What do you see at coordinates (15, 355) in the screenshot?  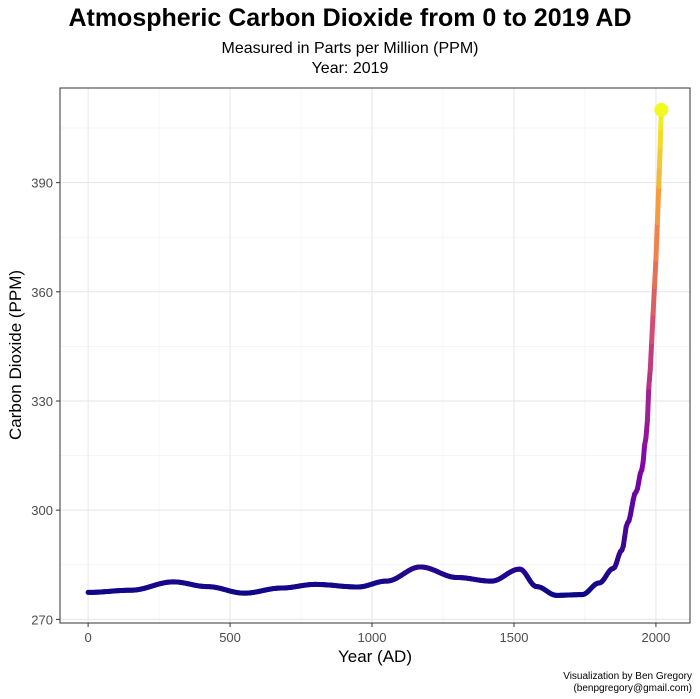 I see `y-axis-label: Carbon Dioxide (PPM)` at bounding box center [15, 355].